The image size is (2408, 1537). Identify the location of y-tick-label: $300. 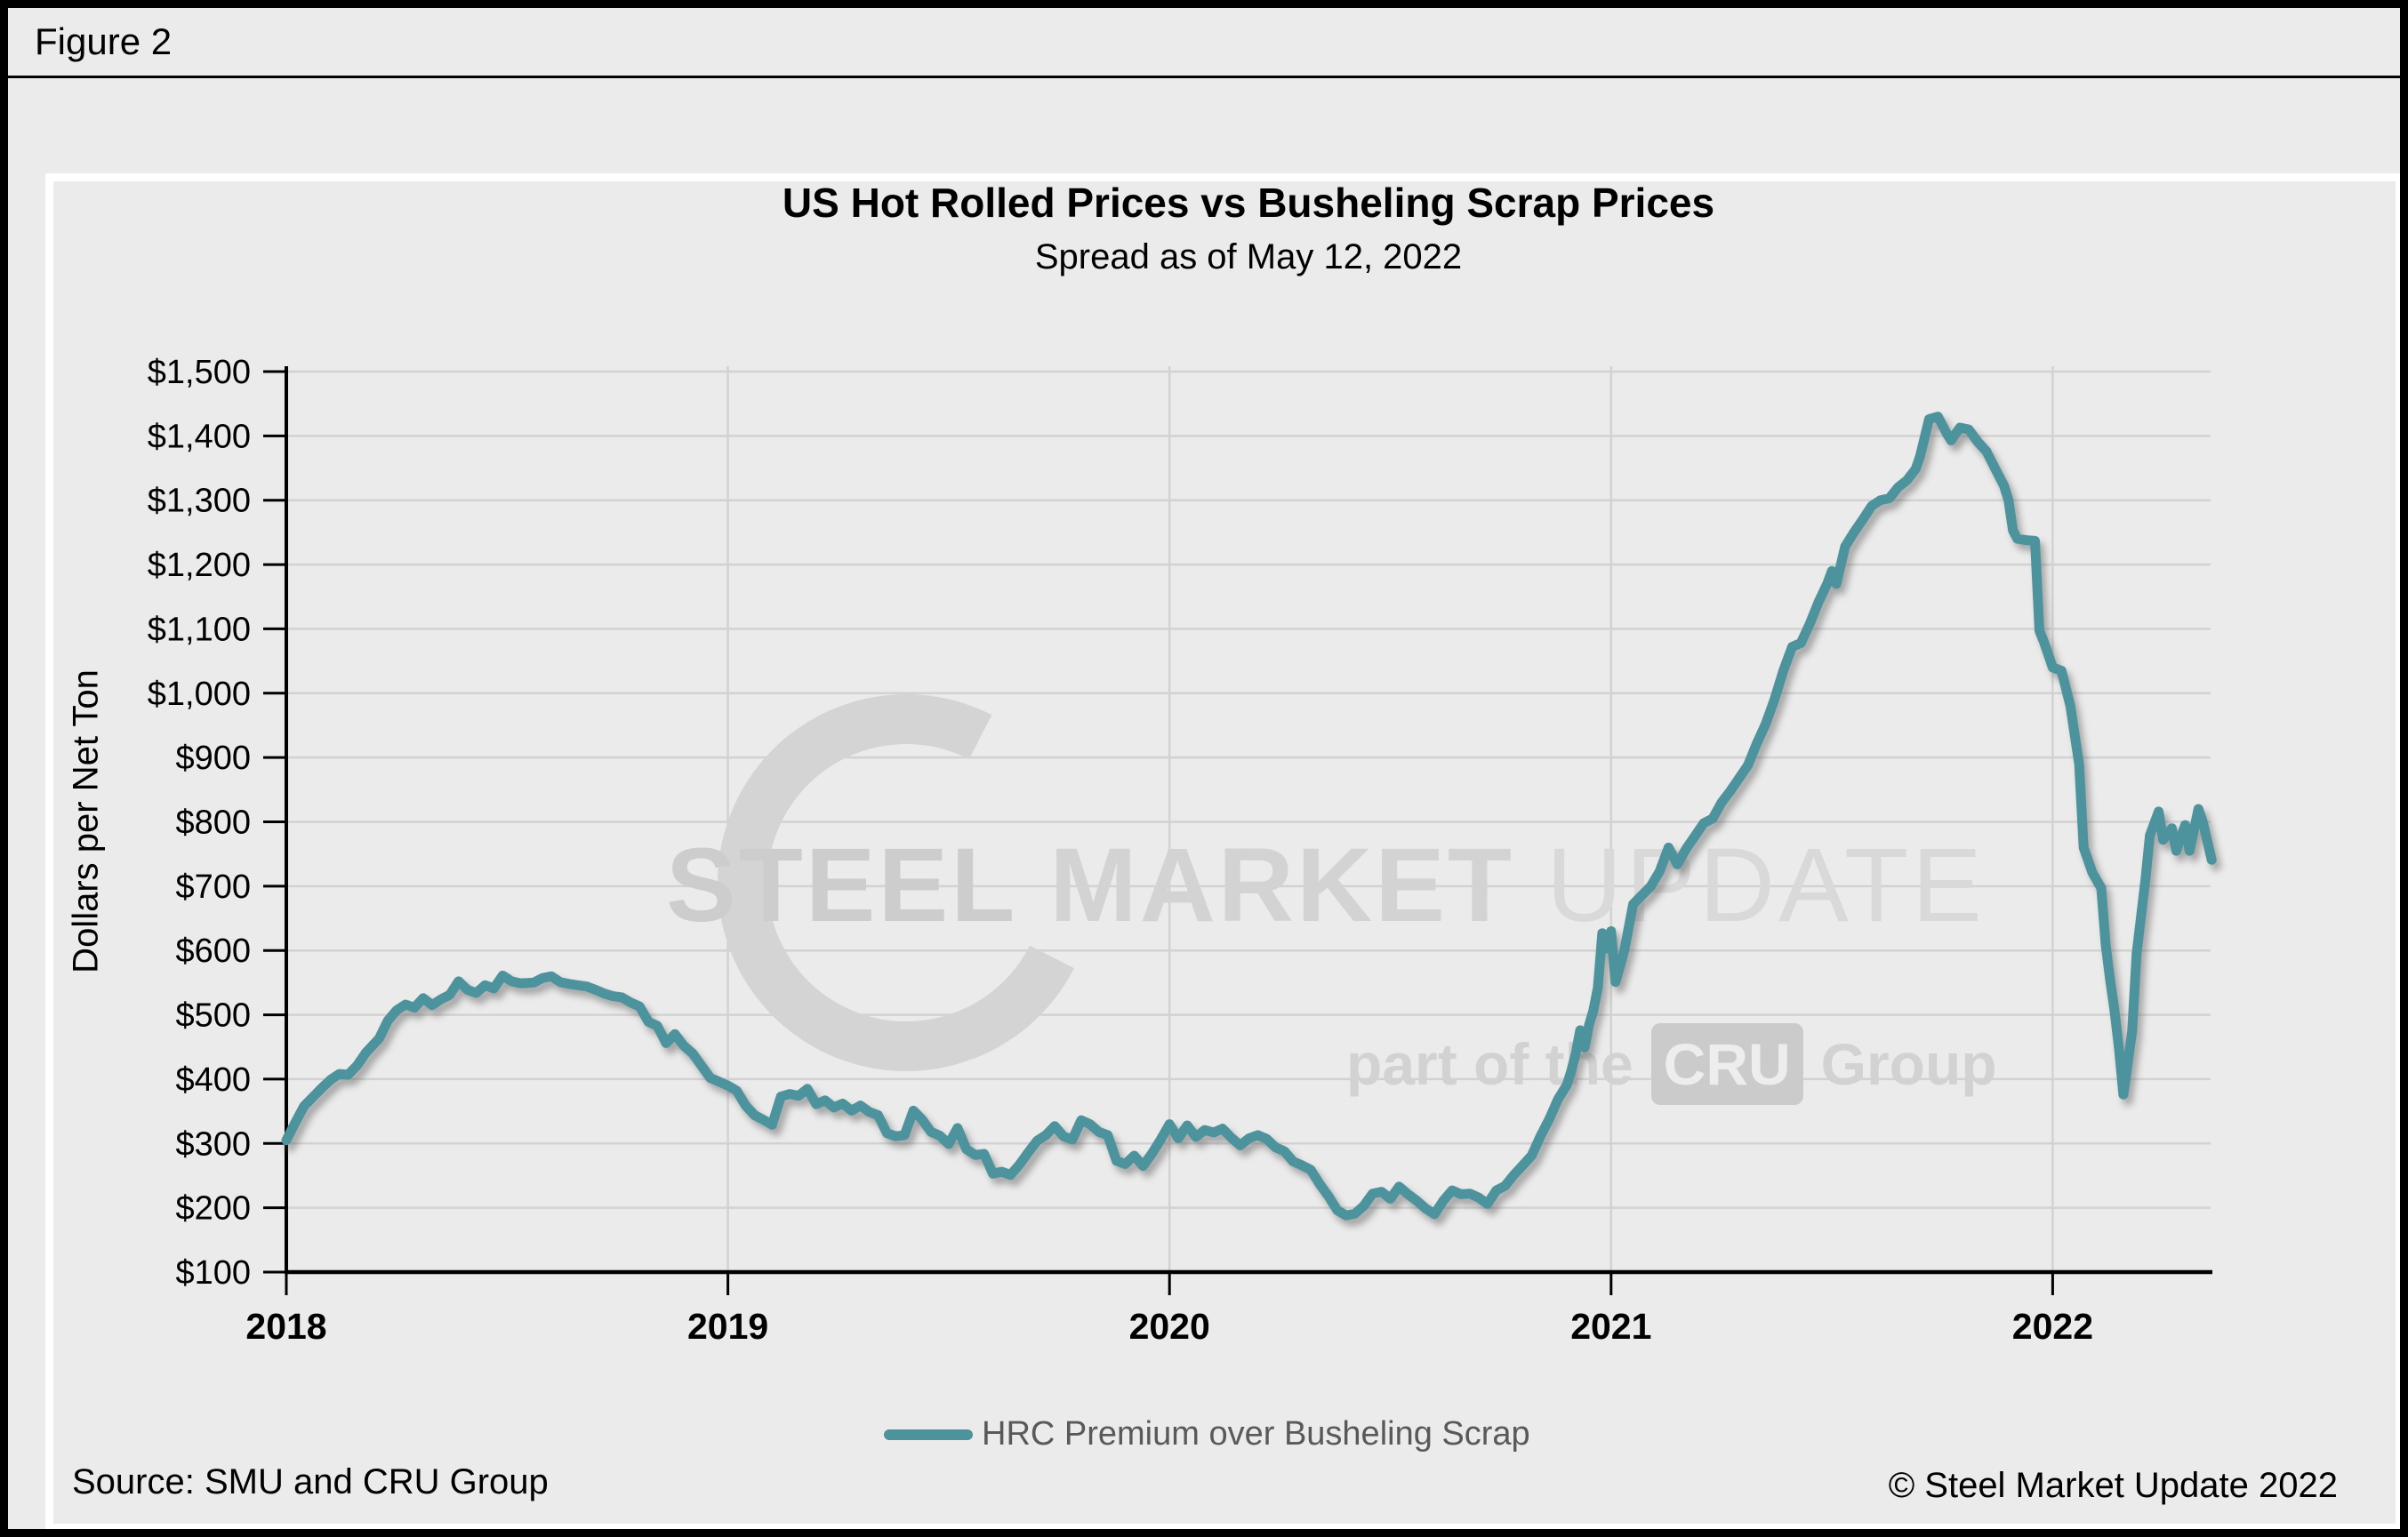
(213, 1144).